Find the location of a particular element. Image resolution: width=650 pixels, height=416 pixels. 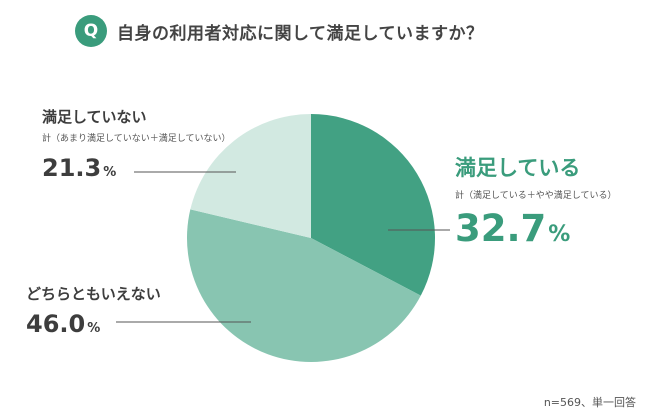

label-unsatisfied: 満足していない 計（あまり満足していない＋満足していない） 21.3% is located at coordinates (136, 144).